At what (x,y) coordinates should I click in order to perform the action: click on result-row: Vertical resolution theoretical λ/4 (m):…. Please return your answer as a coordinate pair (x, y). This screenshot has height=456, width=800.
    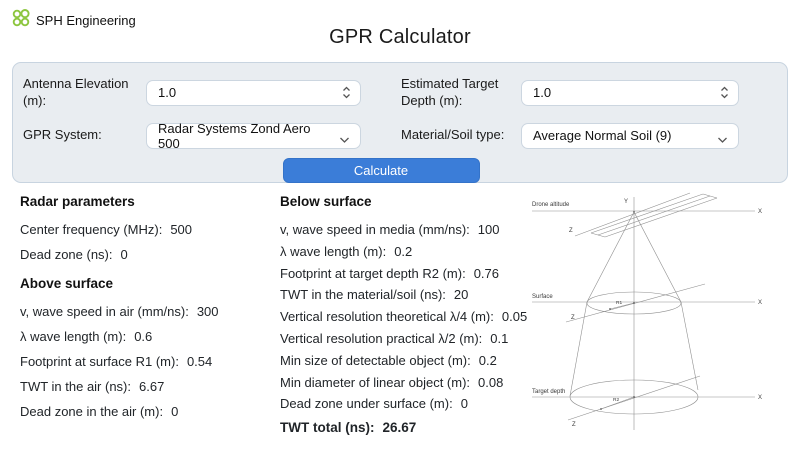
    Looking at the image, I should click on (404, 317).